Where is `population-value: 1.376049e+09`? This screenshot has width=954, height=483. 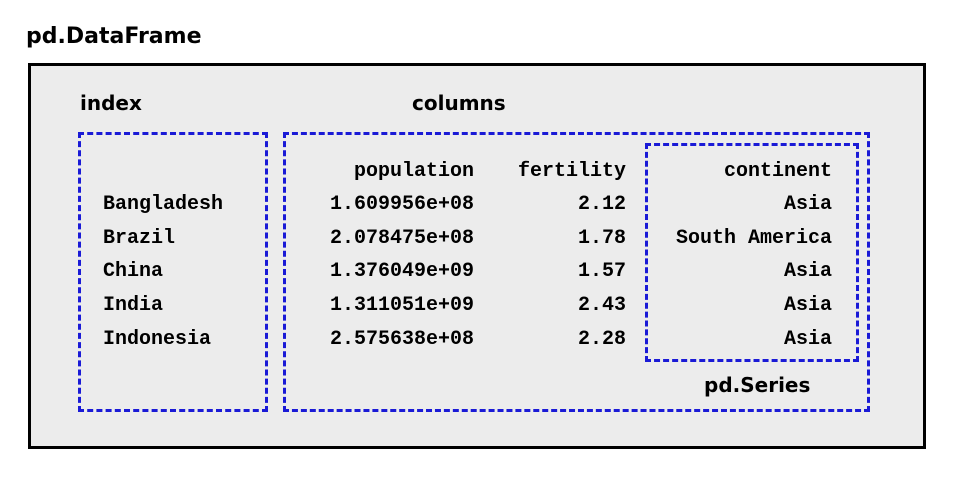
population-value: 1.376049e+09 is located at coordinates (401, 271).